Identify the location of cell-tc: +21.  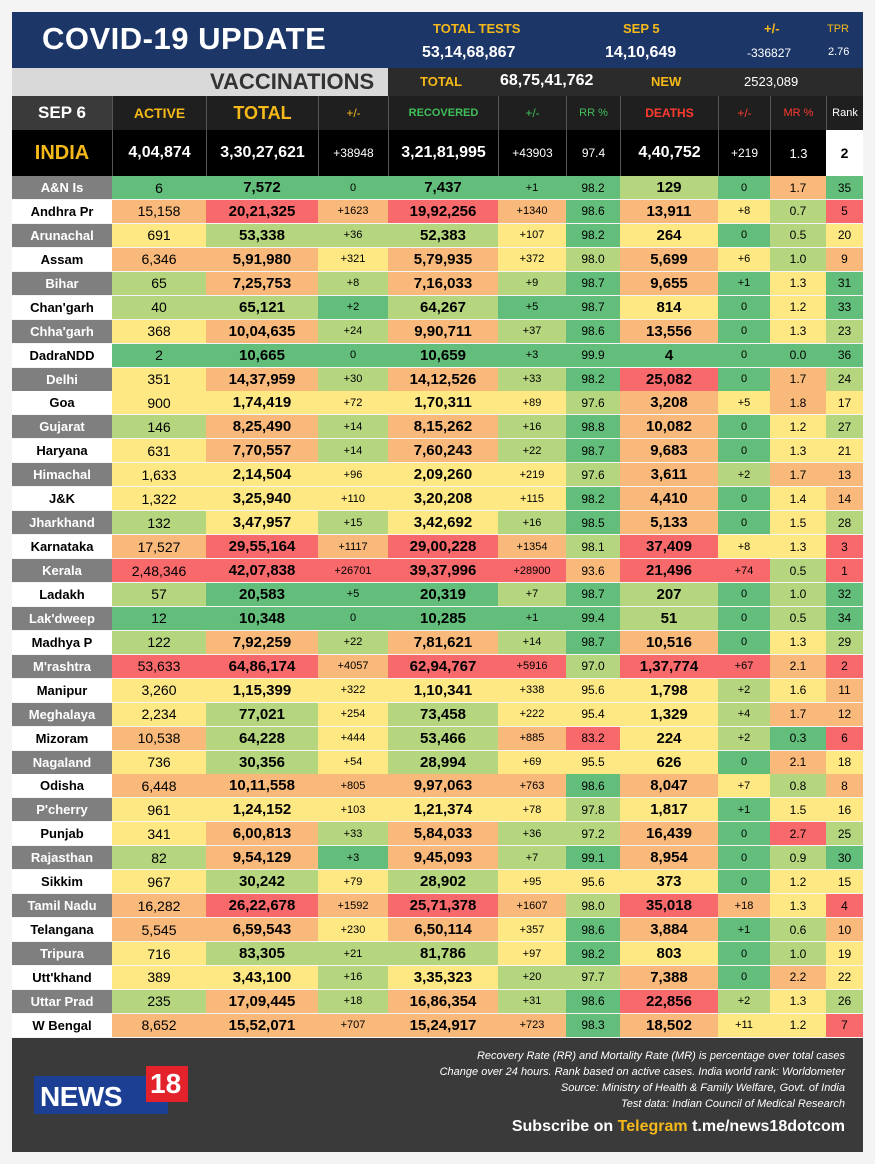
(353, 953).